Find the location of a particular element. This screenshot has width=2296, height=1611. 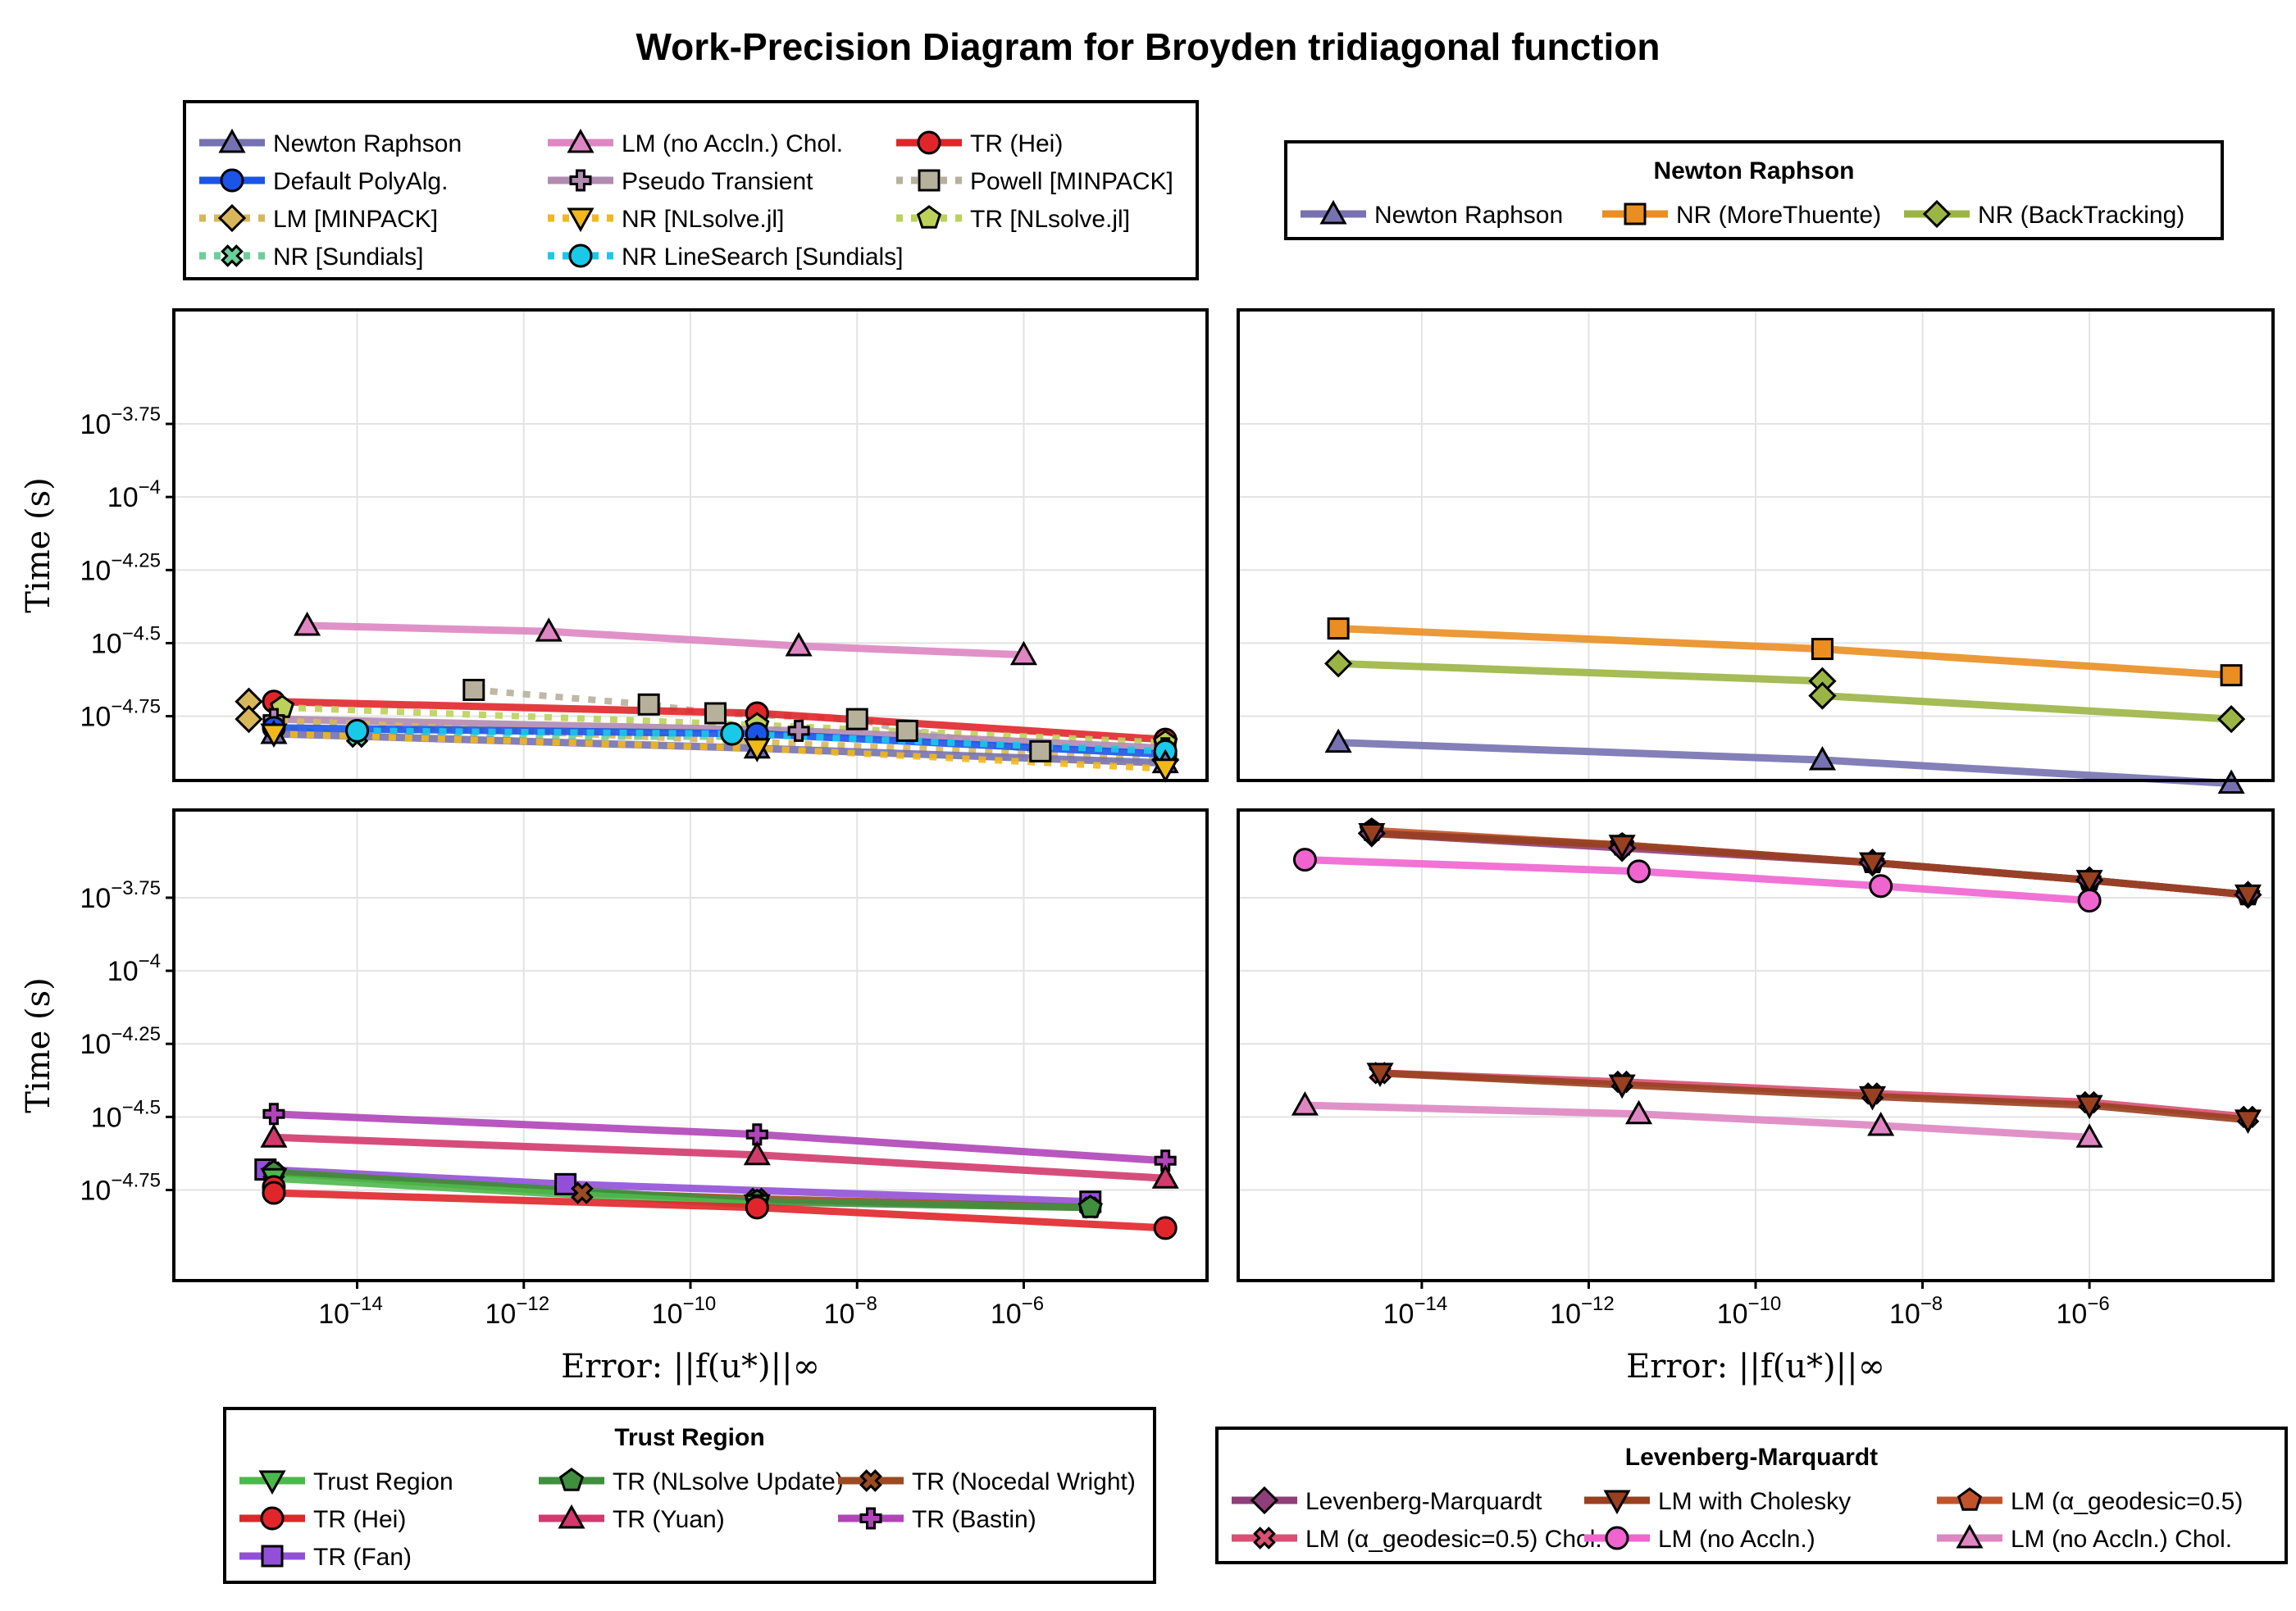

legend-item-tr-nlsolve-update: TR (NLsolve Update) is located at coordinates (691, 1482).